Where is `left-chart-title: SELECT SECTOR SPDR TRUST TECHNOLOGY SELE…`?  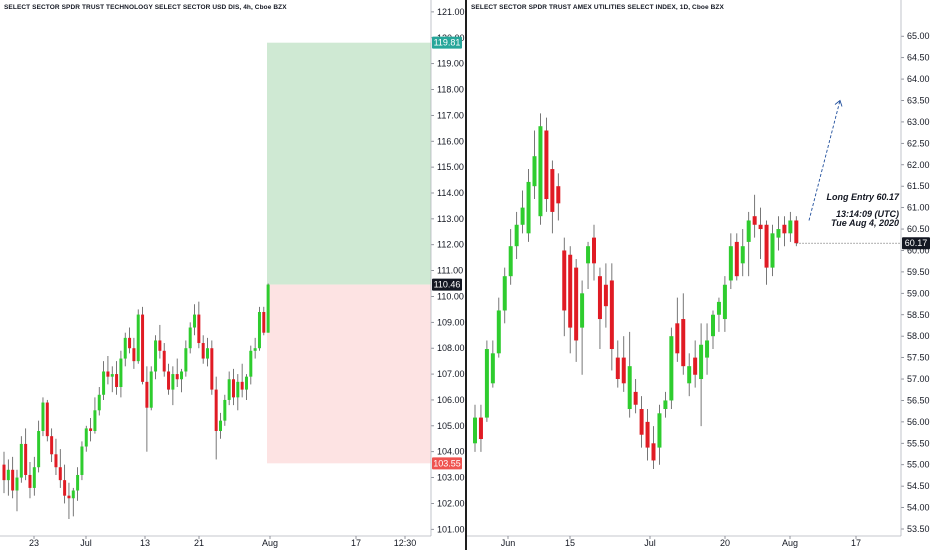 left-chart-title: SELECT SECTOR SPDR TRUST TECHNOLOGY SELE… is located at coordinates (145, 7).